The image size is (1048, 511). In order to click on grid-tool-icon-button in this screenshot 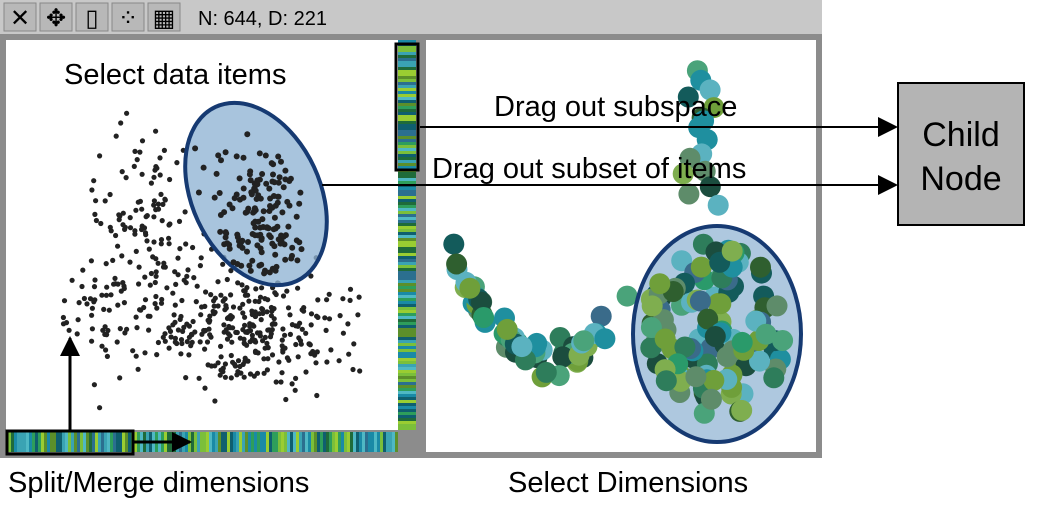, I will do `click(164, 17)`.